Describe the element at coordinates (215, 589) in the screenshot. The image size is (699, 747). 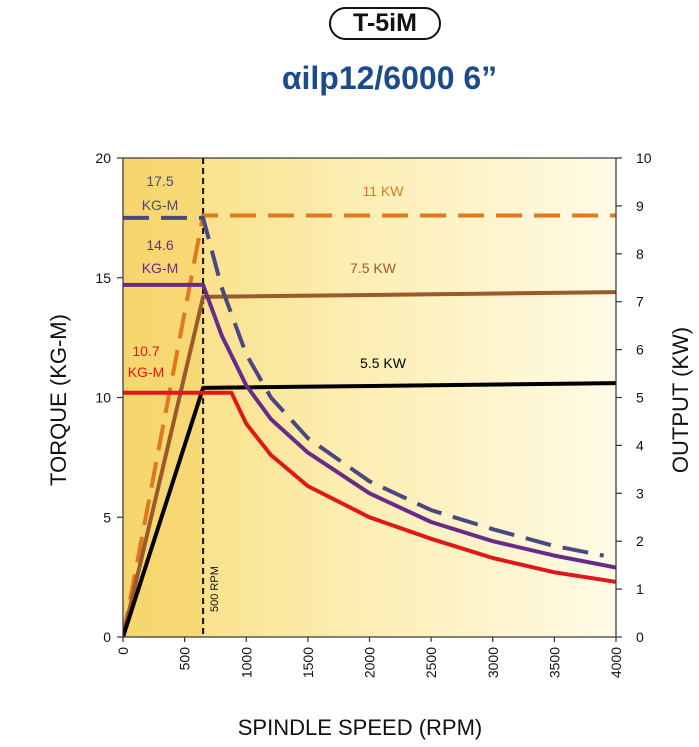
I see `base-speed-label: 500 RPM` at that location.